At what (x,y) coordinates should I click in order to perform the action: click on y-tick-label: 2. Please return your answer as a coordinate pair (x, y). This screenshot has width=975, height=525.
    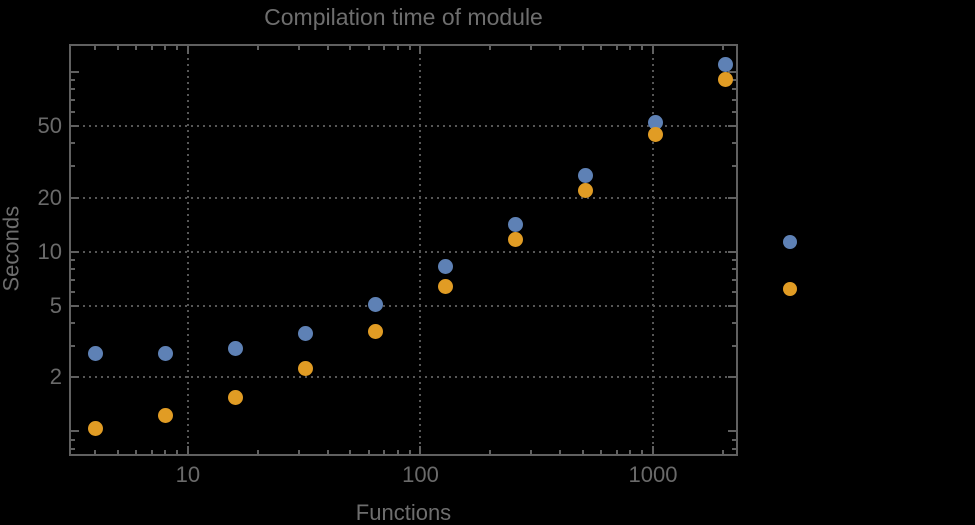
    Looking at the image, I should click on (55, 377).